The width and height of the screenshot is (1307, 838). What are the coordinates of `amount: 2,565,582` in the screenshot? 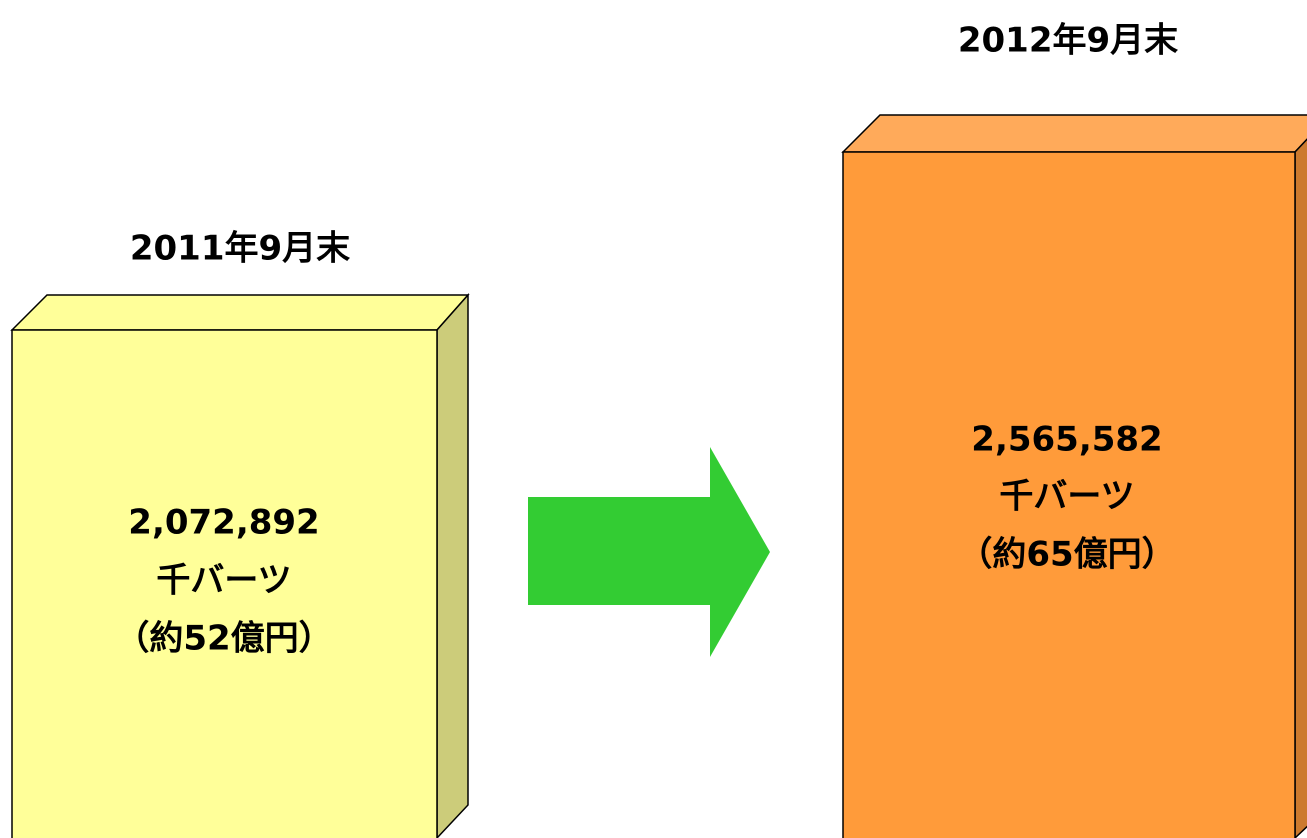 It's located at (1066, 440).